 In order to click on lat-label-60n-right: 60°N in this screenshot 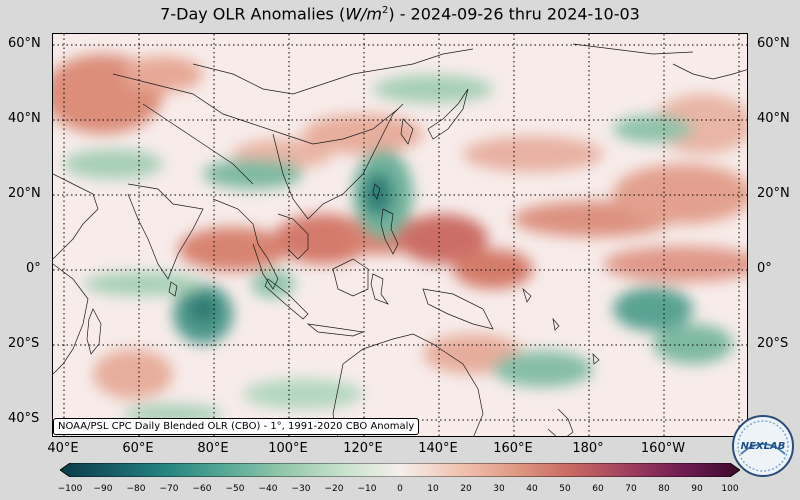, I will do `click(773, 43)`.